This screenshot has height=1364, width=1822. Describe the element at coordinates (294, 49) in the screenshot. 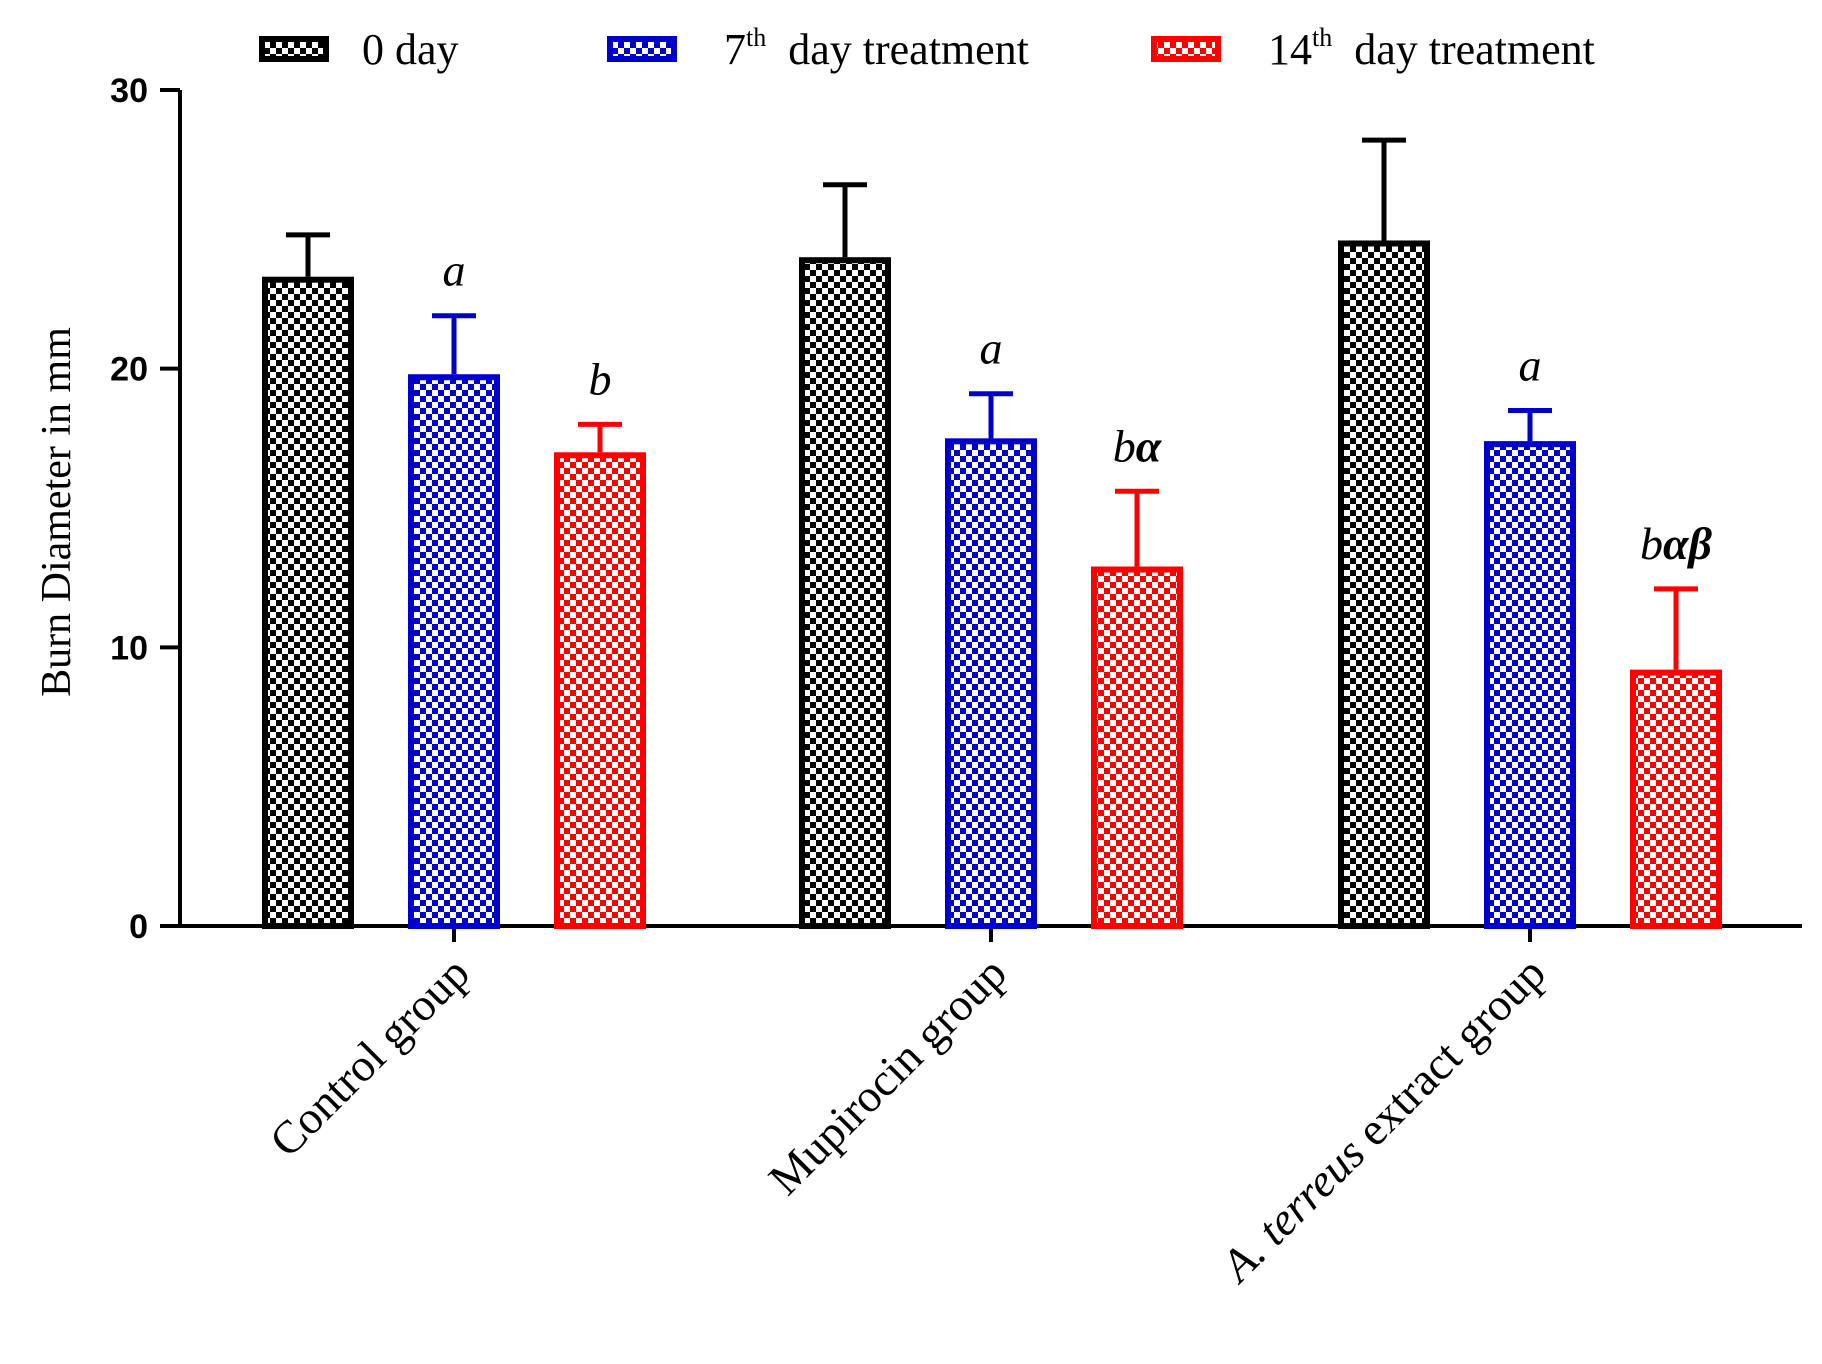

I see `legend-swatch-0-day` at that location.